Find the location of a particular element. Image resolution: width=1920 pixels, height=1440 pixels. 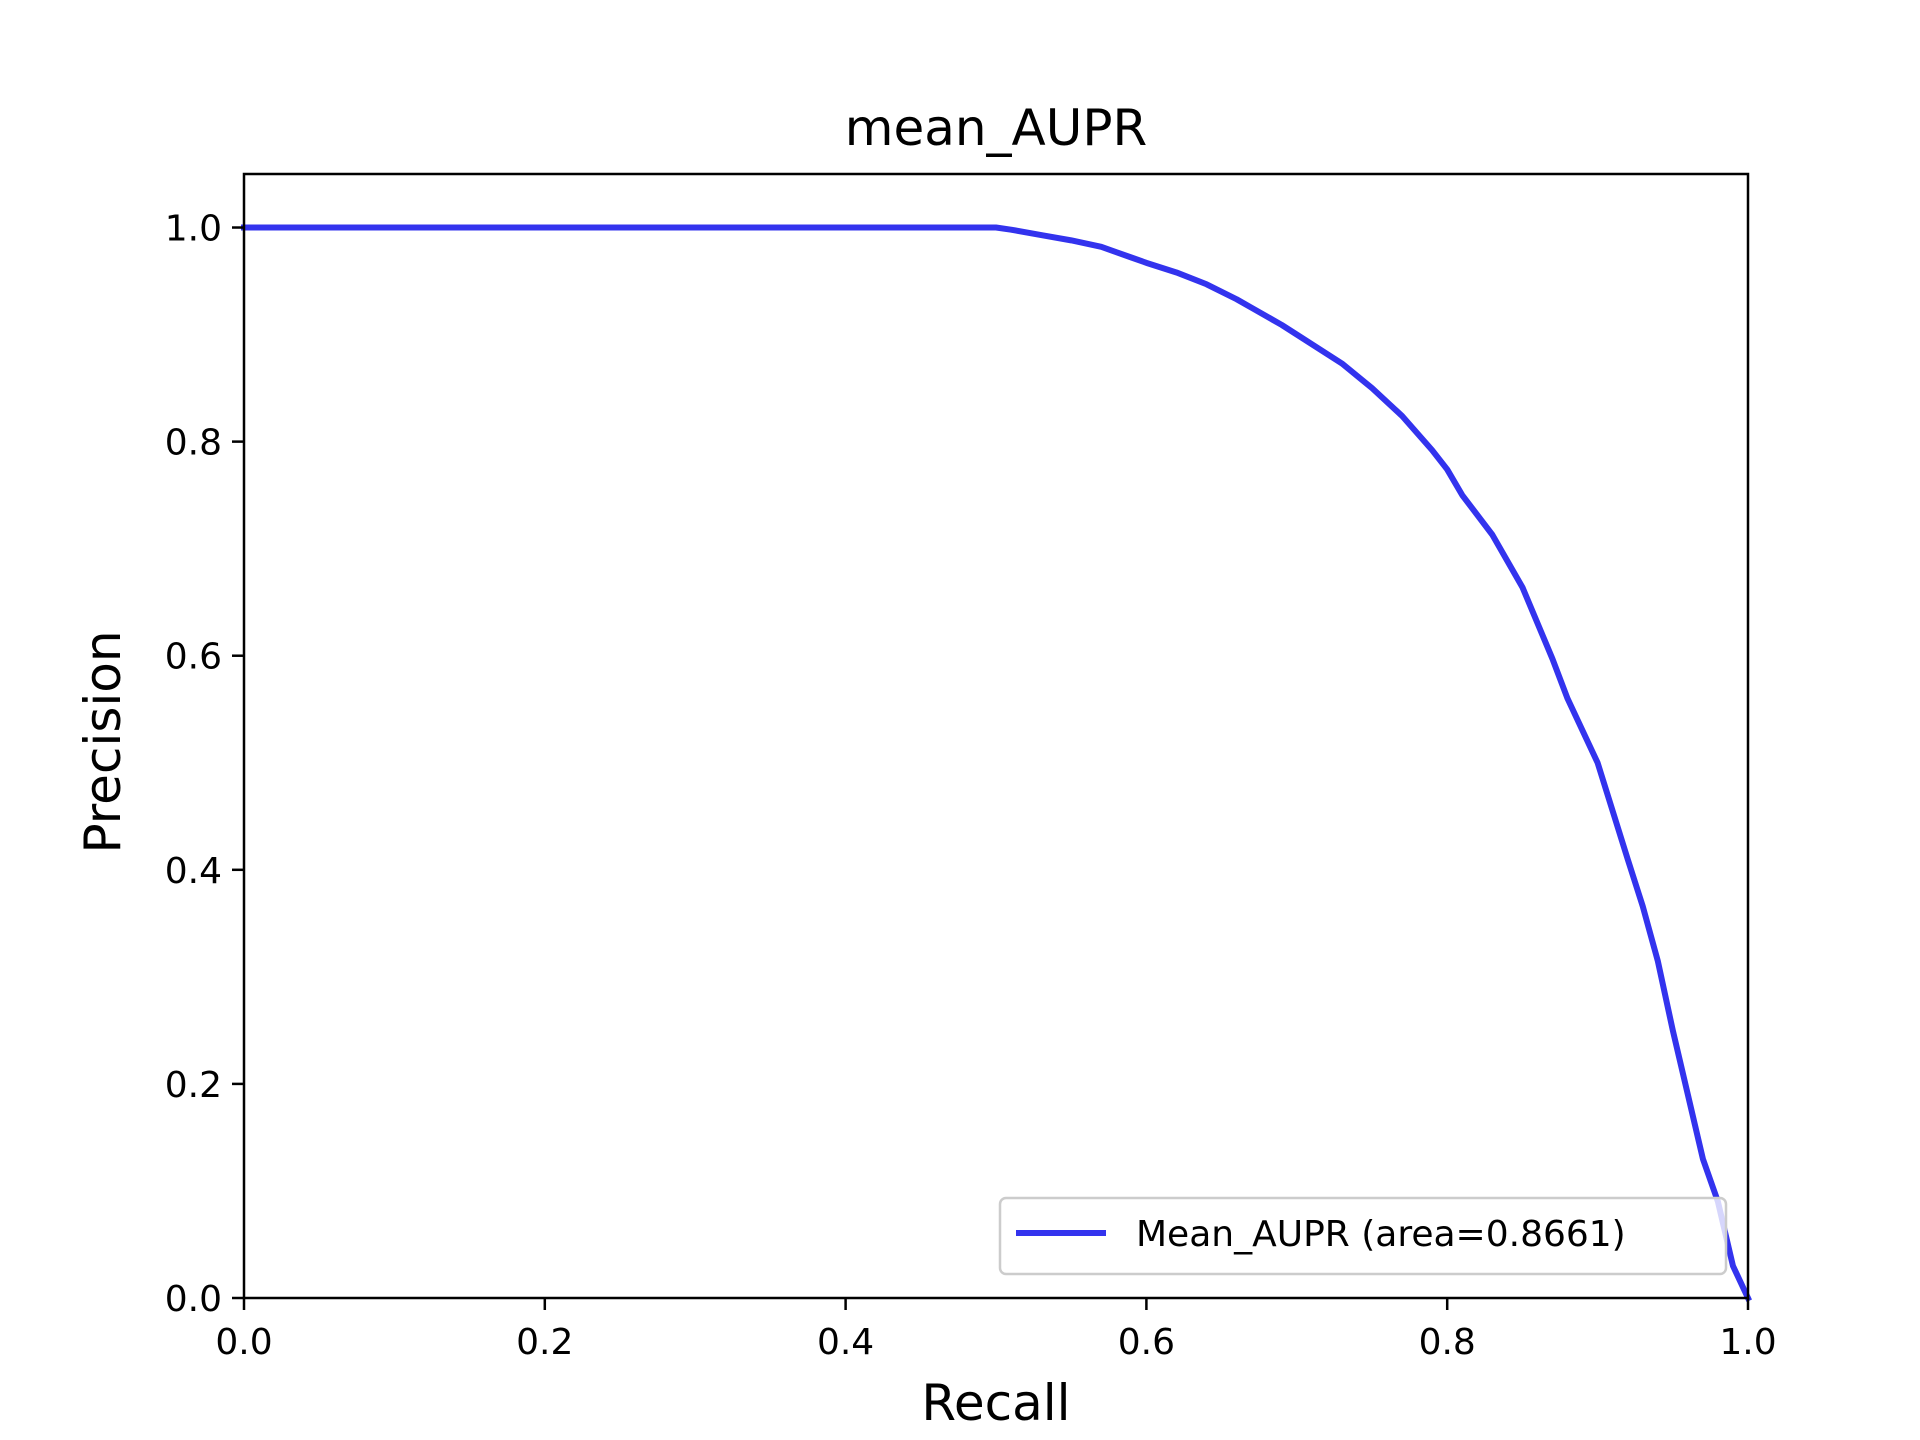

y-axis: 0.0 0.2 0.4 0.6 0.8 1.0 is located at coordinates (204, 764).